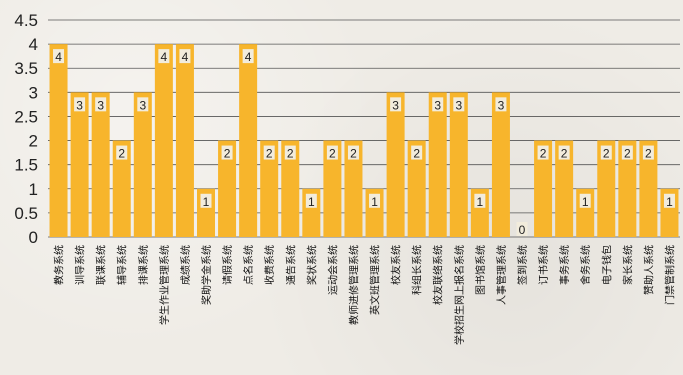 The width and height of the screenshot is (683, 375). I want to click on x-tick-label: 订书系统, so click(543, 265).